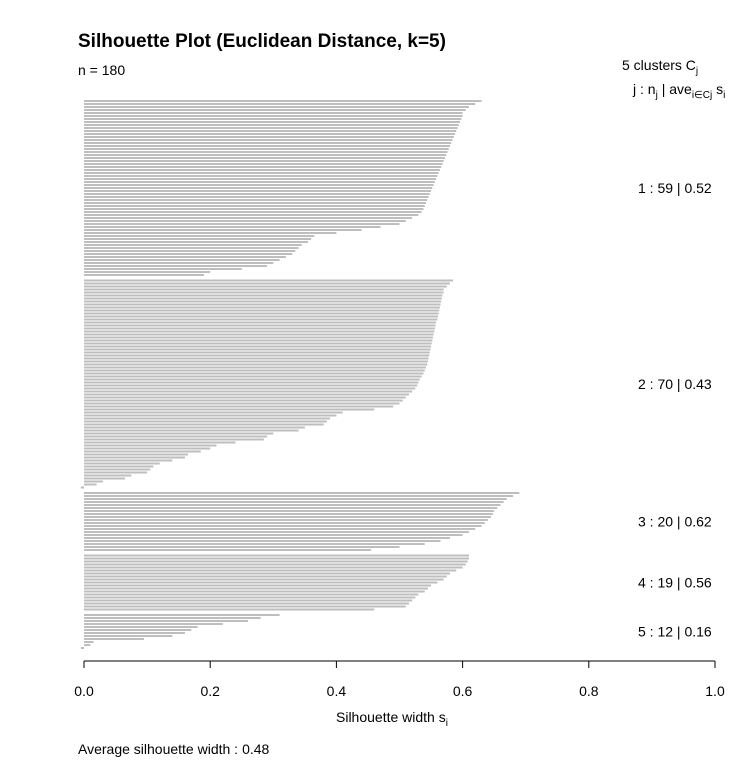  Describe the element at coordinates (210, 691) in the screenshot. I see `x-tick-label: 0.2` at that location.